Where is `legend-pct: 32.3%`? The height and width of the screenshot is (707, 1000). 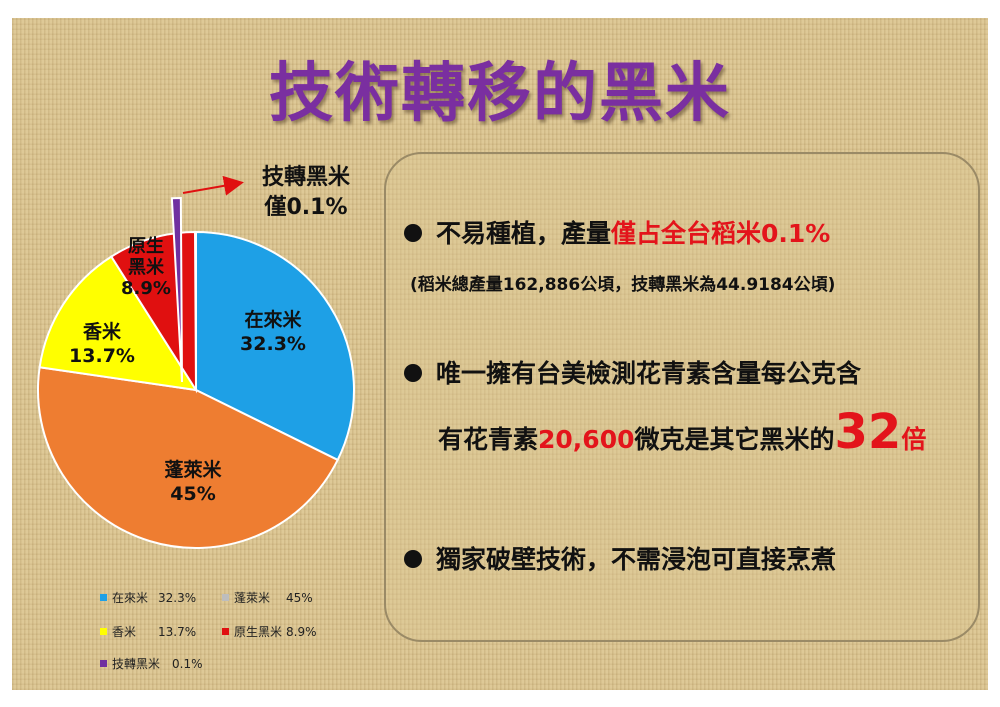 legend-pct: 32.3% is located at coordinates (177, 597).